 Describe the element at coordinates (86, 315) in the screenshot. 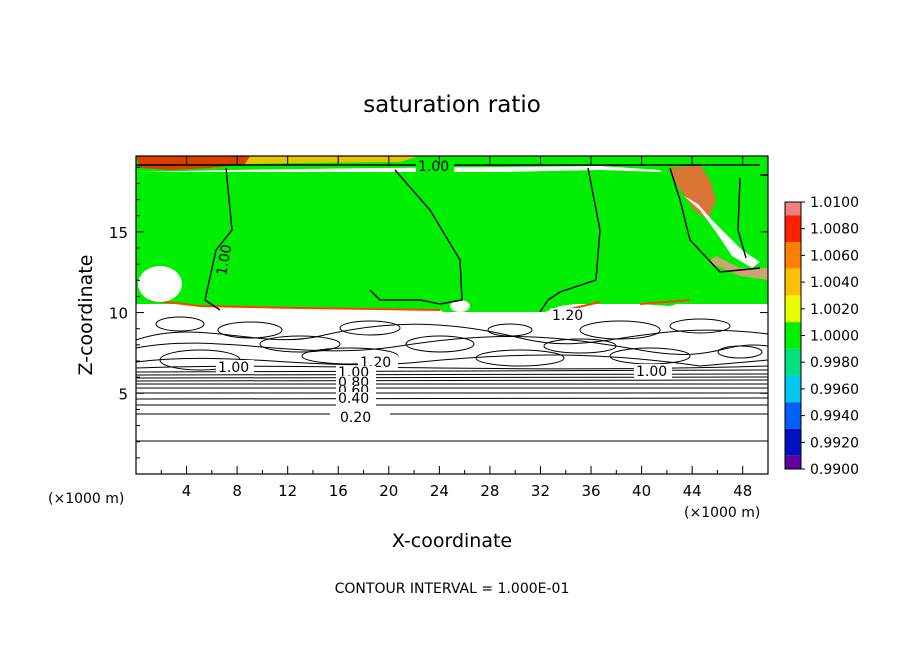

I see `y-axis-label: Z-coordinate` at that location.